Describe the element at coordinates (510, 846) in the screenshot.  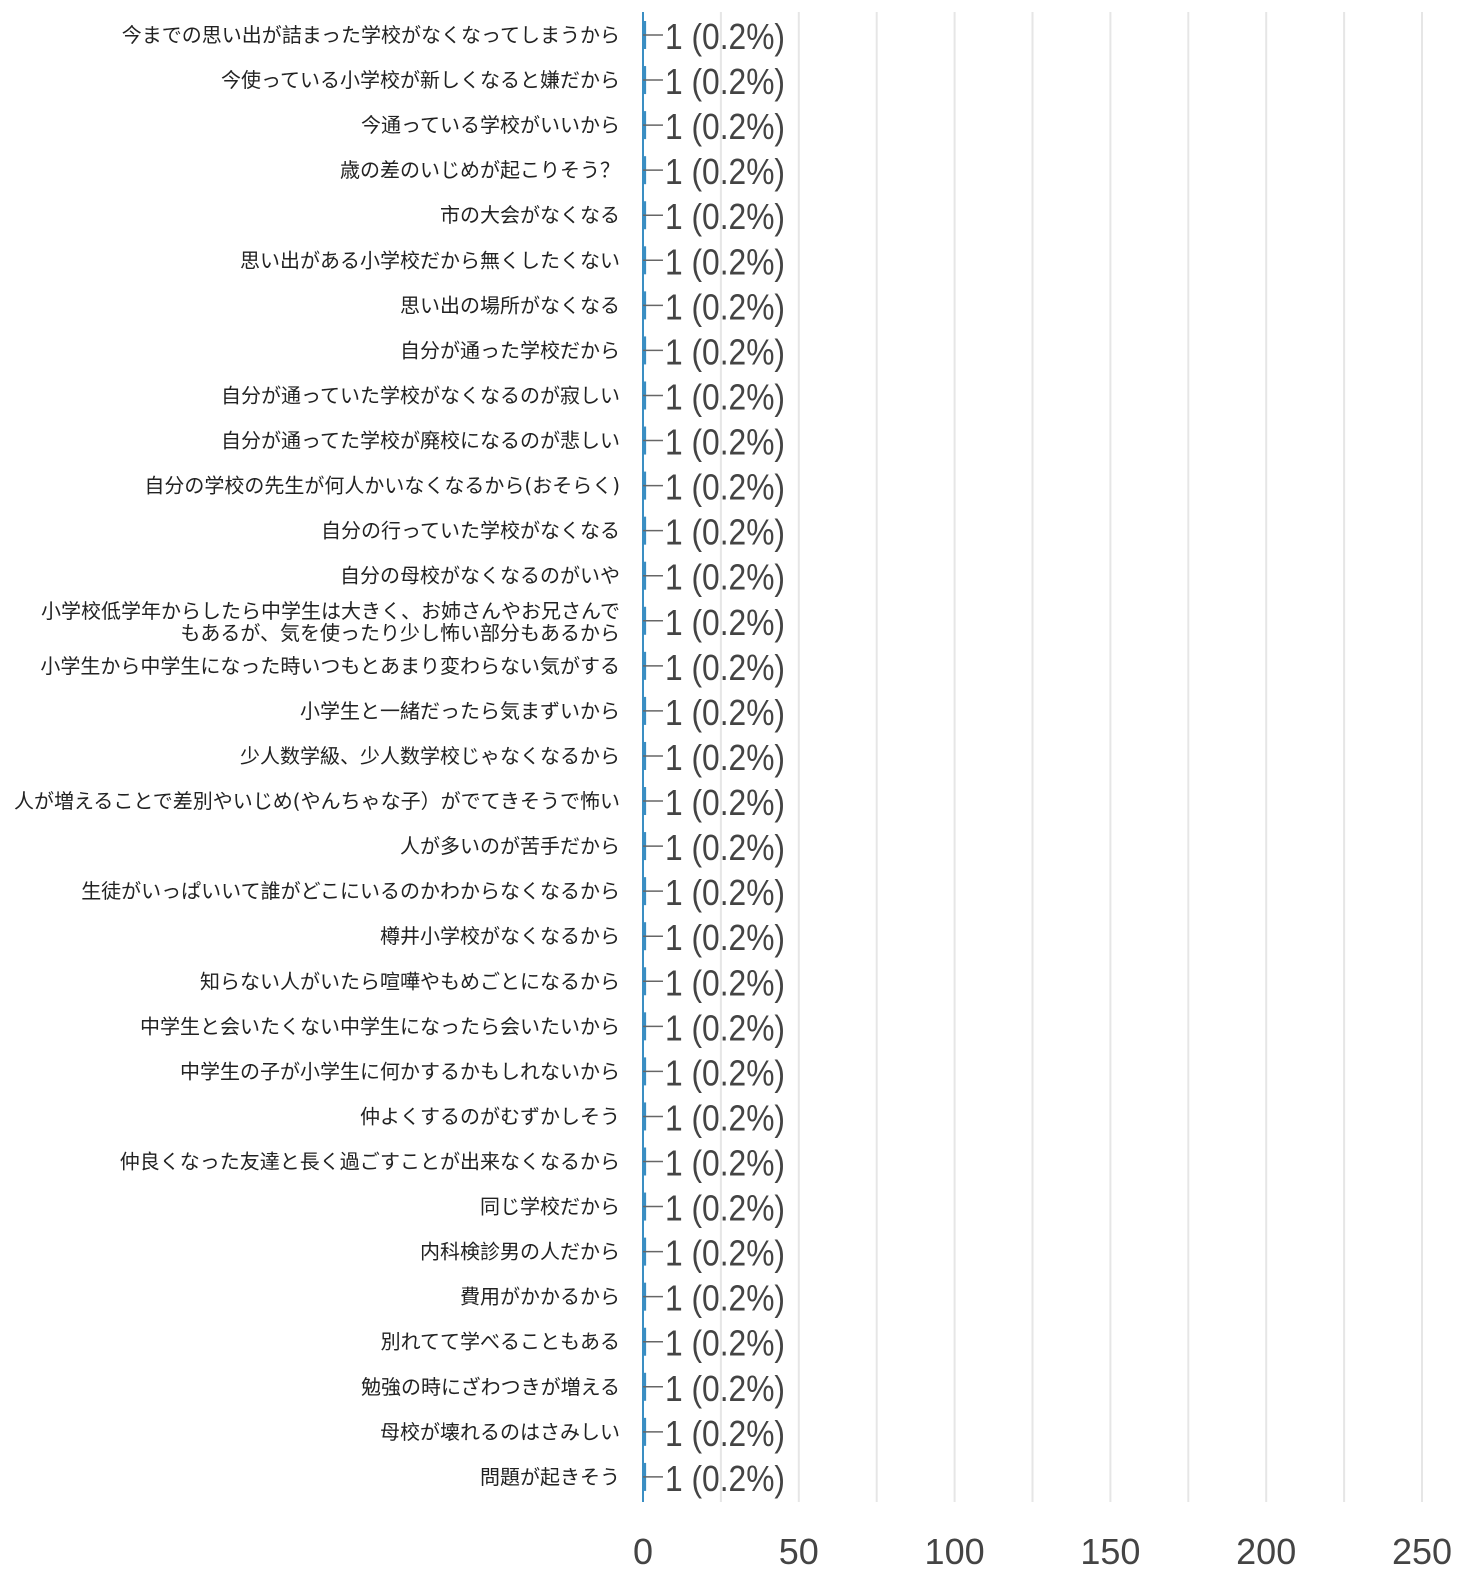
I see `category-label: 人が多いのが苦手だから` at that location.